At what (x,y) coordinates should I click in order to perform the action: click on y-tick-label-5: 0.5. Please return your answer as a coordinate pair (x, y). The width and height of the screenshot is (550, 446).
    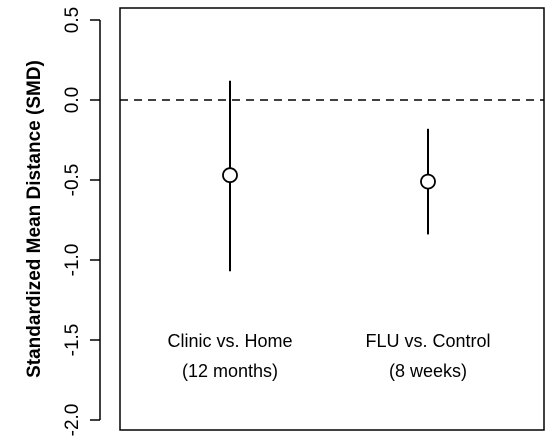
    Looking at the image, I should click on (72, 20).